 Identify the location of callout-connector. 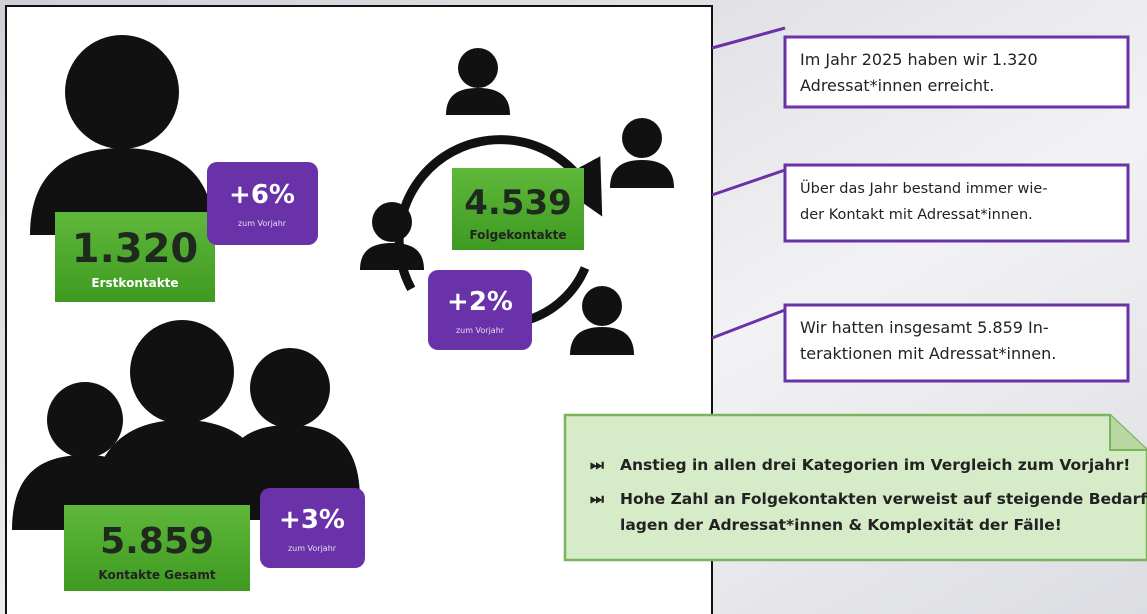
(748, 183).